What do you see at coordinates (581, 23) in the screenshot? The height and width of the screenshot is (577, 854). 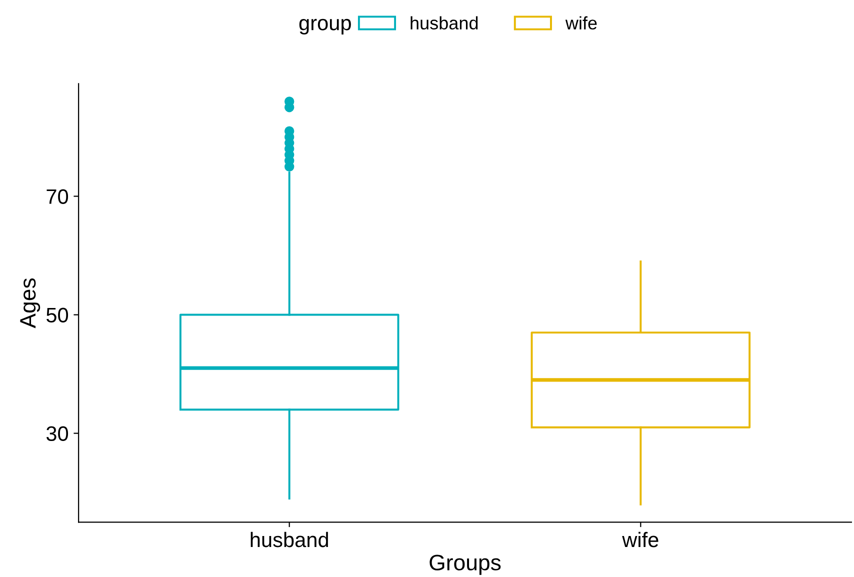 I see `legend-label: wife` at bounding box center [581, 23].